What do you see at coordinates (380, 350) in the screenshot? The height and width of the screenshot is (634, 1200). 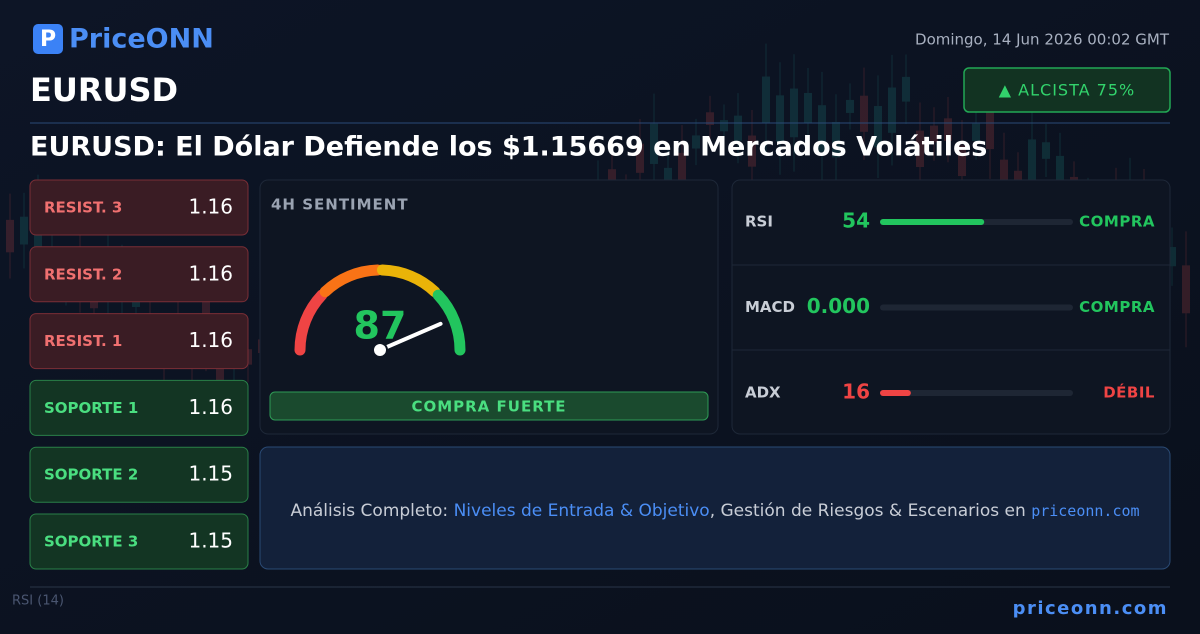 I see `gauge-hub` at bounding box center [380, 350].